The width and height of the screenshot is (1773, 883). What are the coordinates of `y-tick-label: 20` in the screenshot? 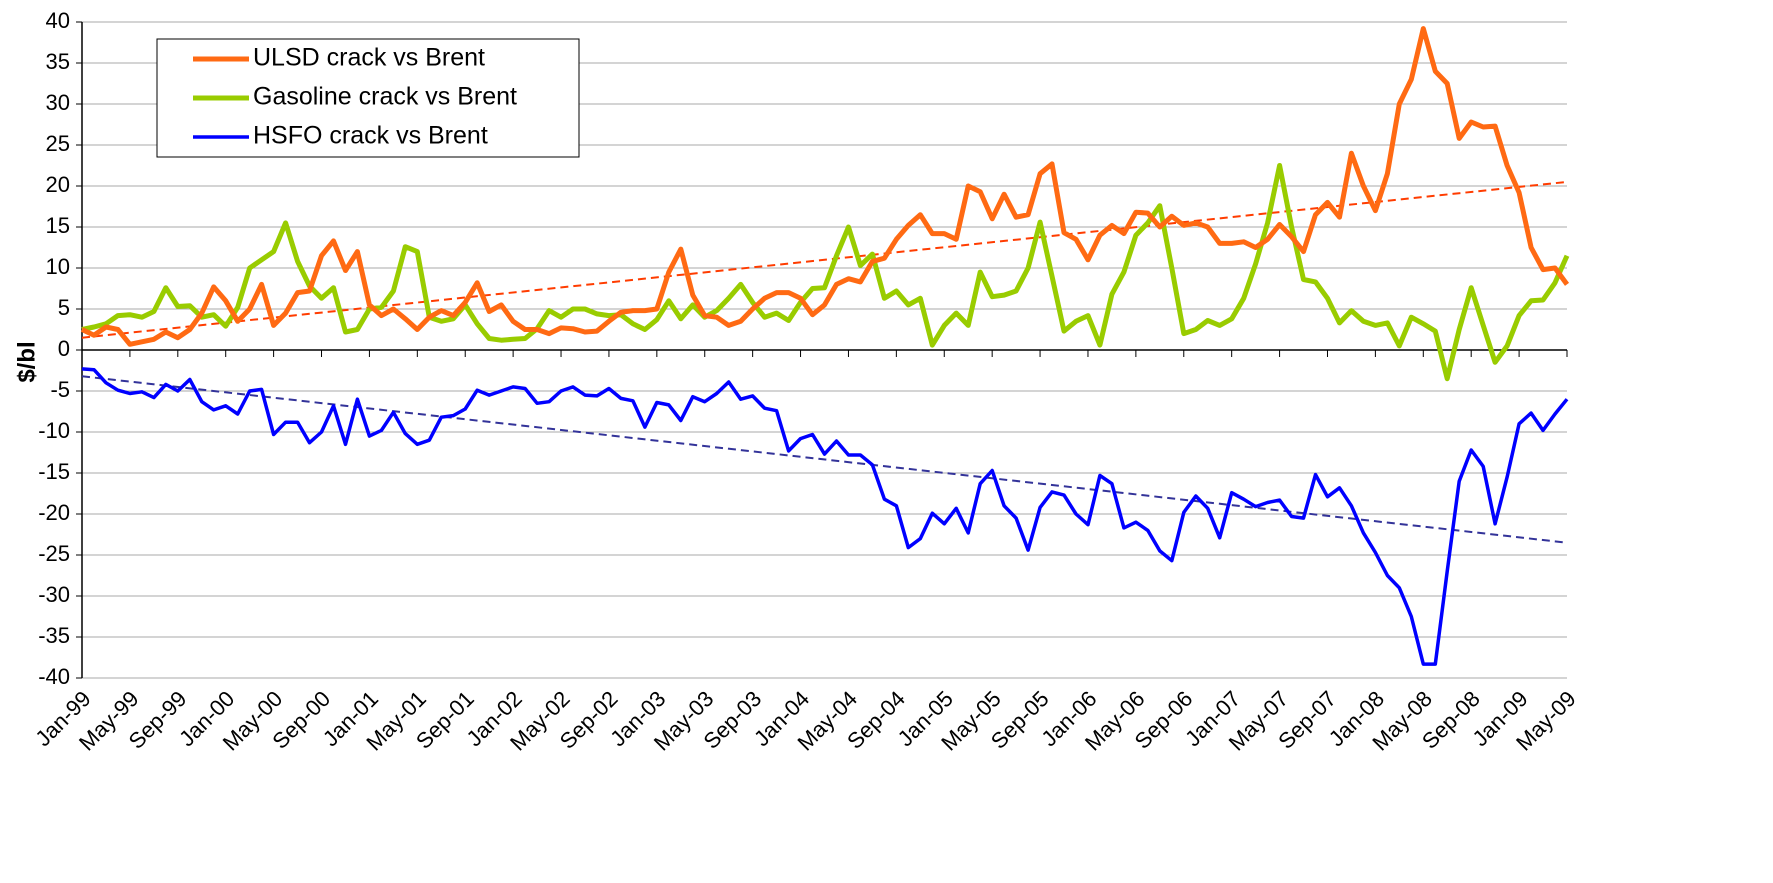 It's located at (58, 184).